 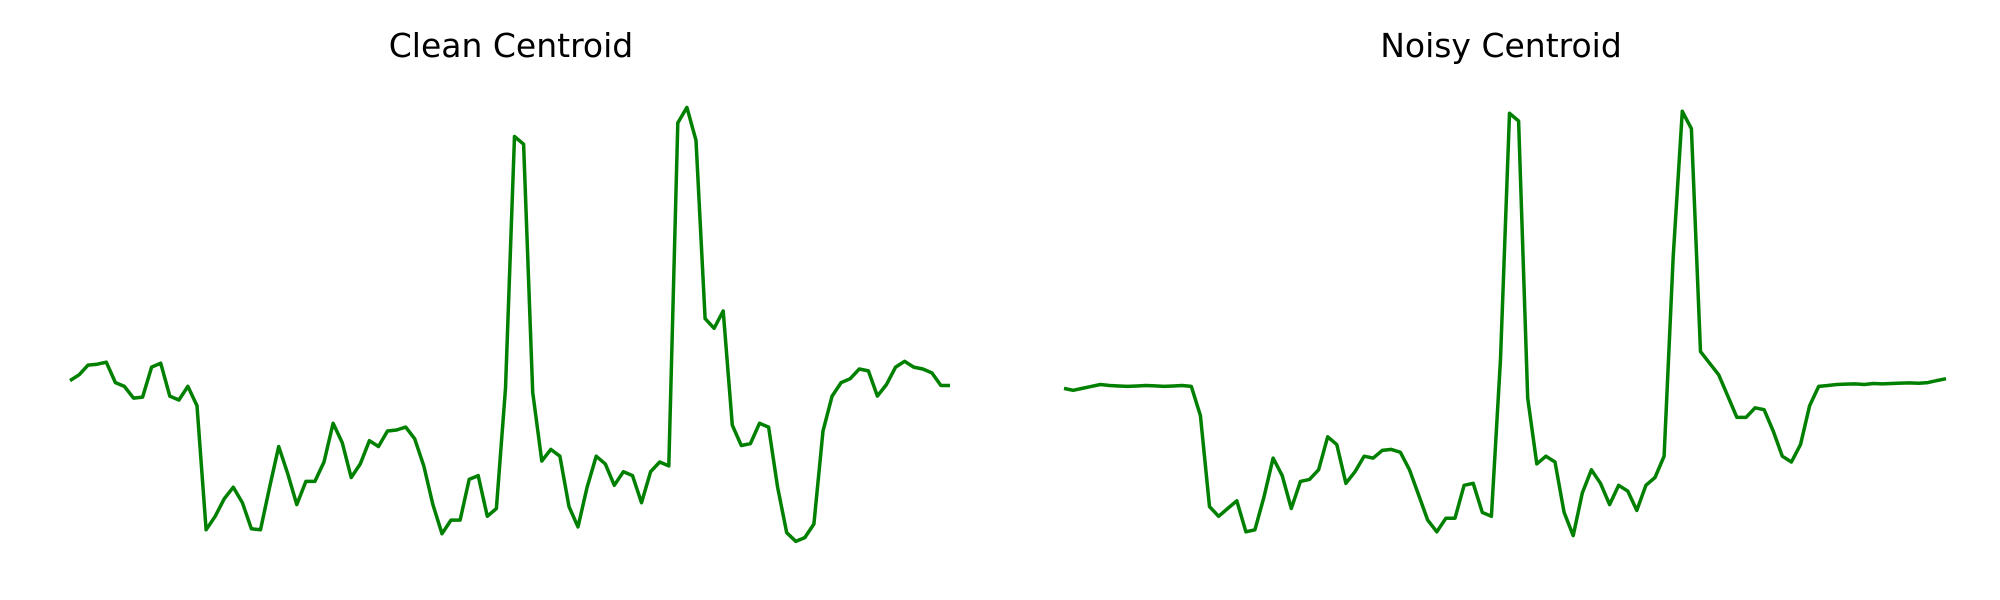 What do you see at coordinates (511, 45) in the screenshot?
I see `chart-title-clean-centroid: Clean Centroid` at bounding box center [511, 45].